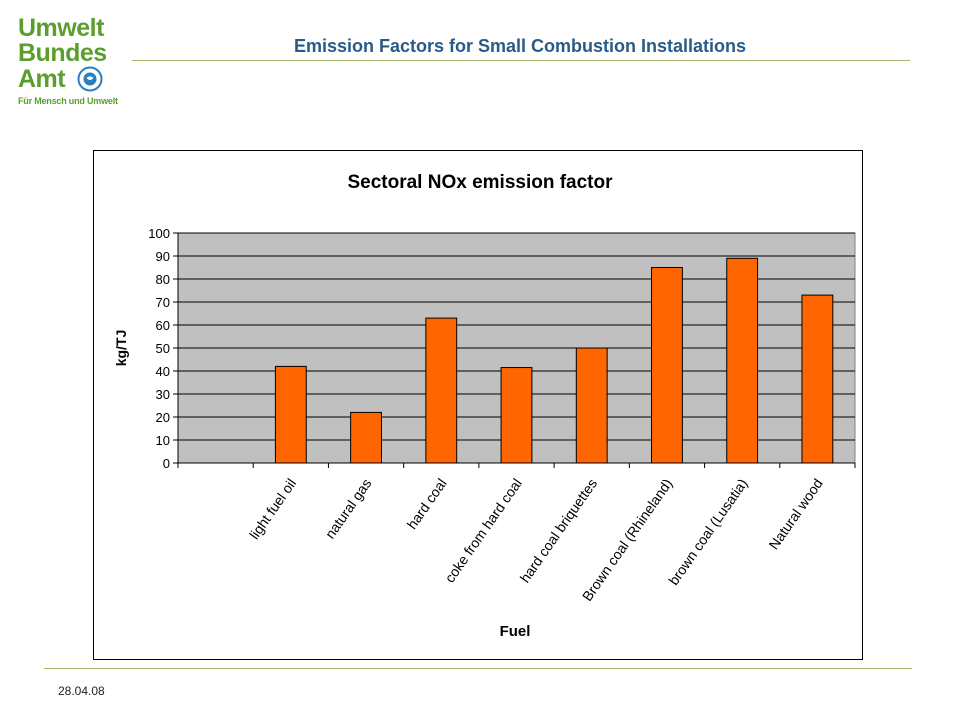 Image resolution: width=960 pixels, height=720 pixels. I want to click on y-tick-label: 10, so click(163, 440).